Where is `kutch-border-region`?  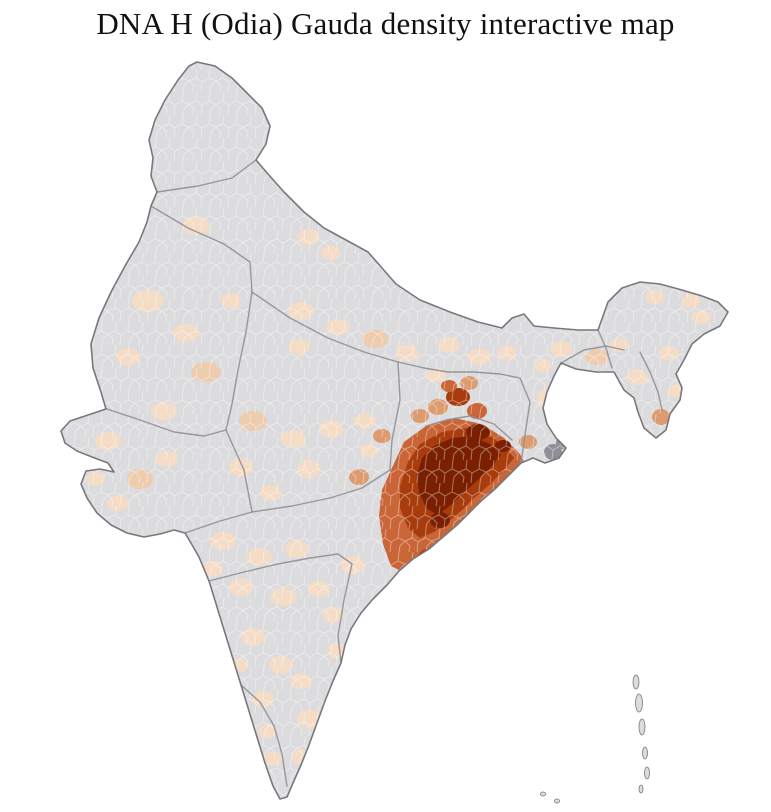 kutch-border-region is located at coordinates (70, 412).